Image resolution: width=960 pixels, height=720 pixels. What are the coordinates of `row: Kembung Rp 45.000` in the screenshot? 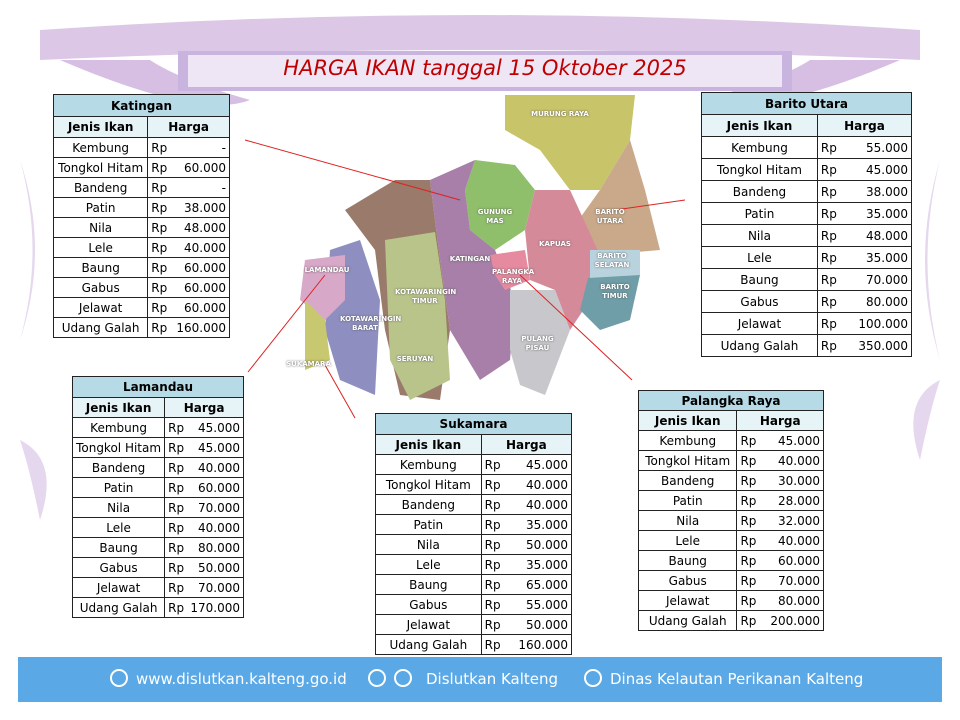 It's located at (158, 427).